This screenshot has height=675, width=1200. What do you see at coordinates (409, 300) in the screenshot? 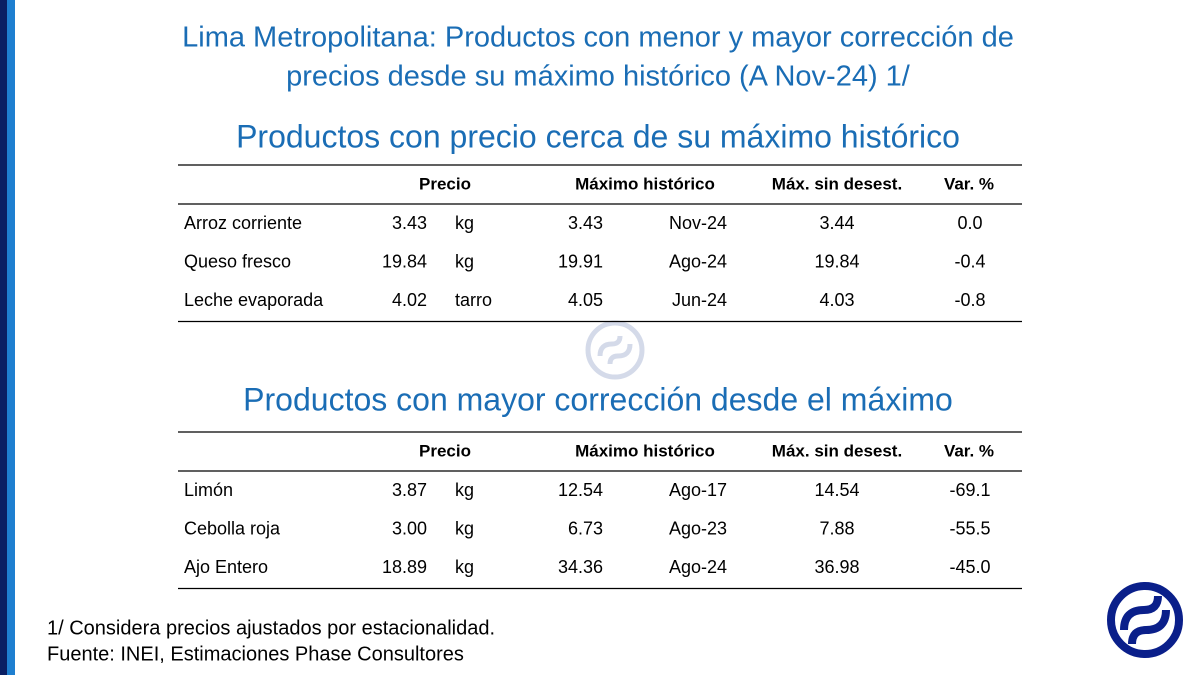
I see `table-cell: 4.02` at bounding box center [409, 300].